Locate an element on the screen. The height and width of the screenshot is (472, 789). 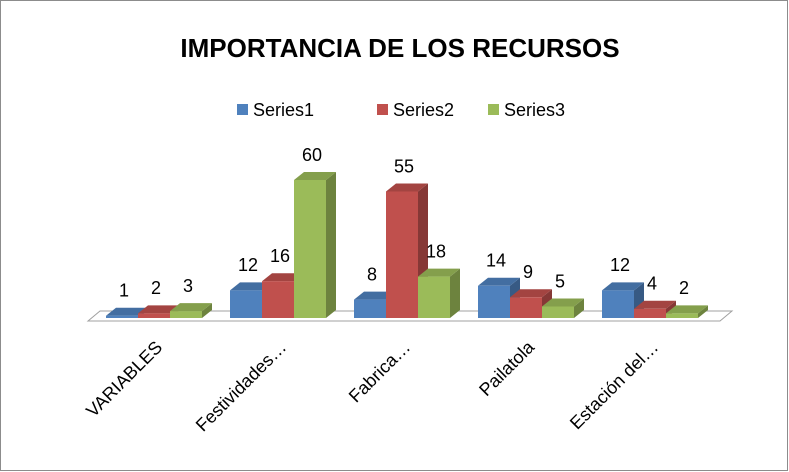
data-label: 9 is located at coordinates (528, 272).